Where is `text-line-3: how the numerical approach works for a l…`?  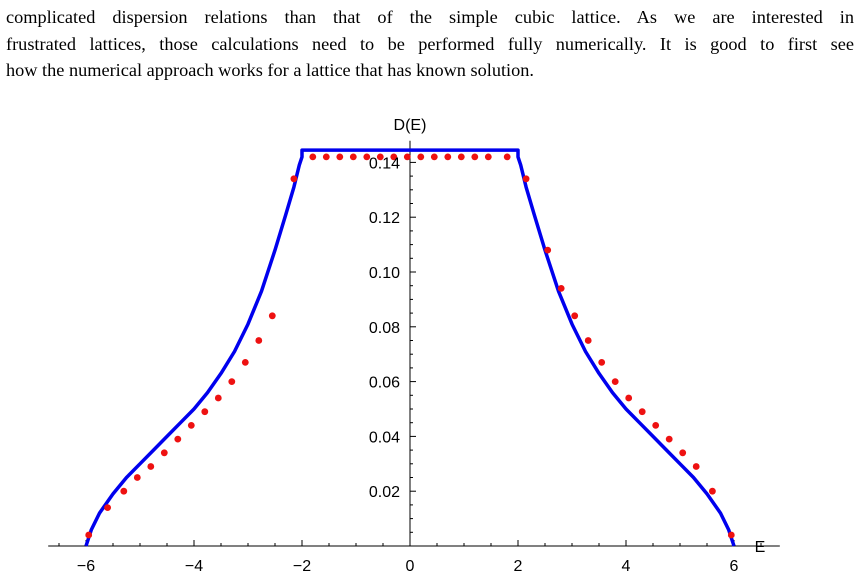
text-line-3: how the numerical approach works for a l… is located at coordinates (270, 70).